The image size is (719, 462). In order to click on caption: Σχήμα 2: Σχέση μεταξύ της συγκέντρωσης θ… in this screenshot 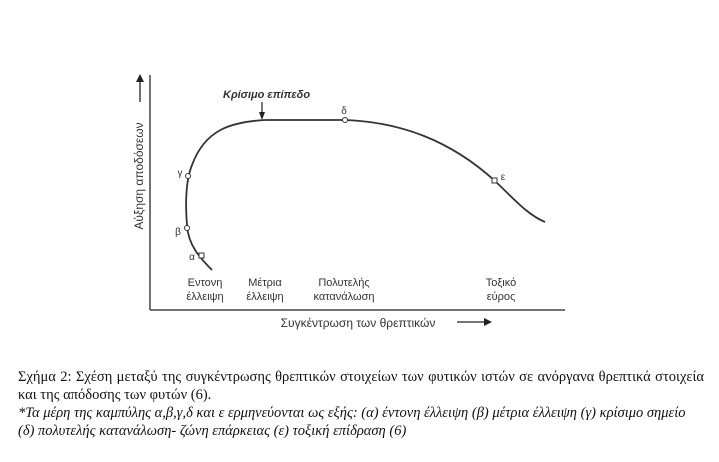, I will do `click(361, 386)`.